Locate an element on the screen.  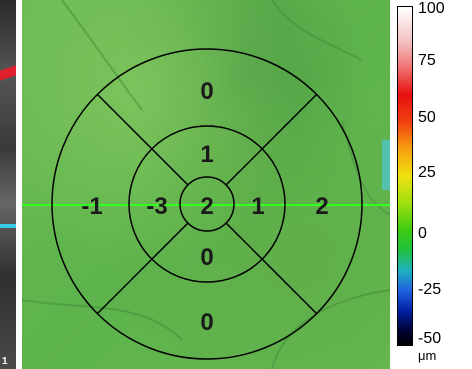
segmentation-line-red is located at coordinates (8, 73).